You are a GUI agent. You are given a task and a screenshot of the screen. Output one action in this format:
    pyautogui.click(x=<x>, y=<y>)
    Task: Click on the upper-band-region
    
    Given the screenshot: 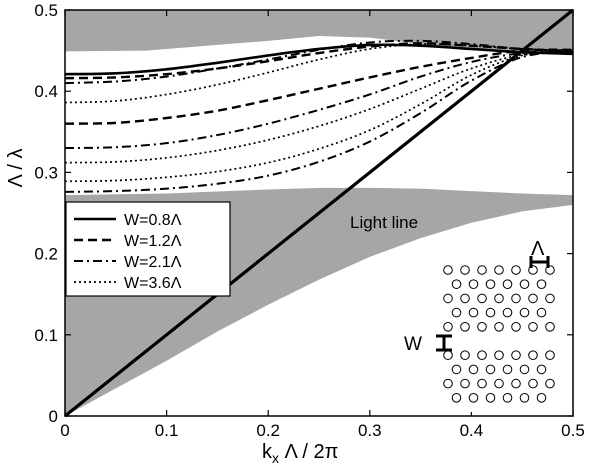 What is the action you would take?
    pyautogui.click(x=319, y=31)
    